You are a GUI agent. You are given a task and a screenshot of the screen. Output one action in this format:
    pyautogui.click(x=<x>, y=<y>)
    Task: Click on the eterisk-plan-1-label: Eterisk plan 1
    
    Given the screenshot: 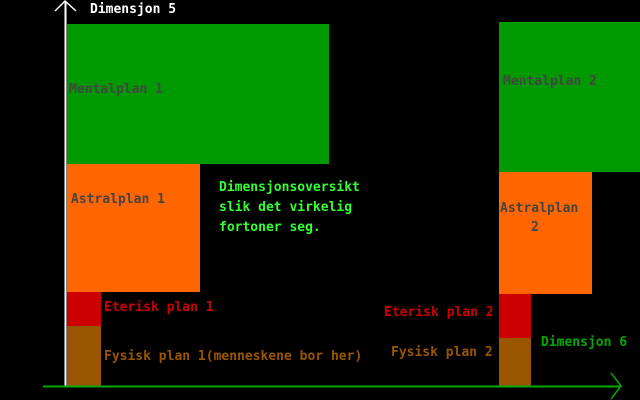 What is the action you would take?
    pyautogui.click(x=159, y=307)
    